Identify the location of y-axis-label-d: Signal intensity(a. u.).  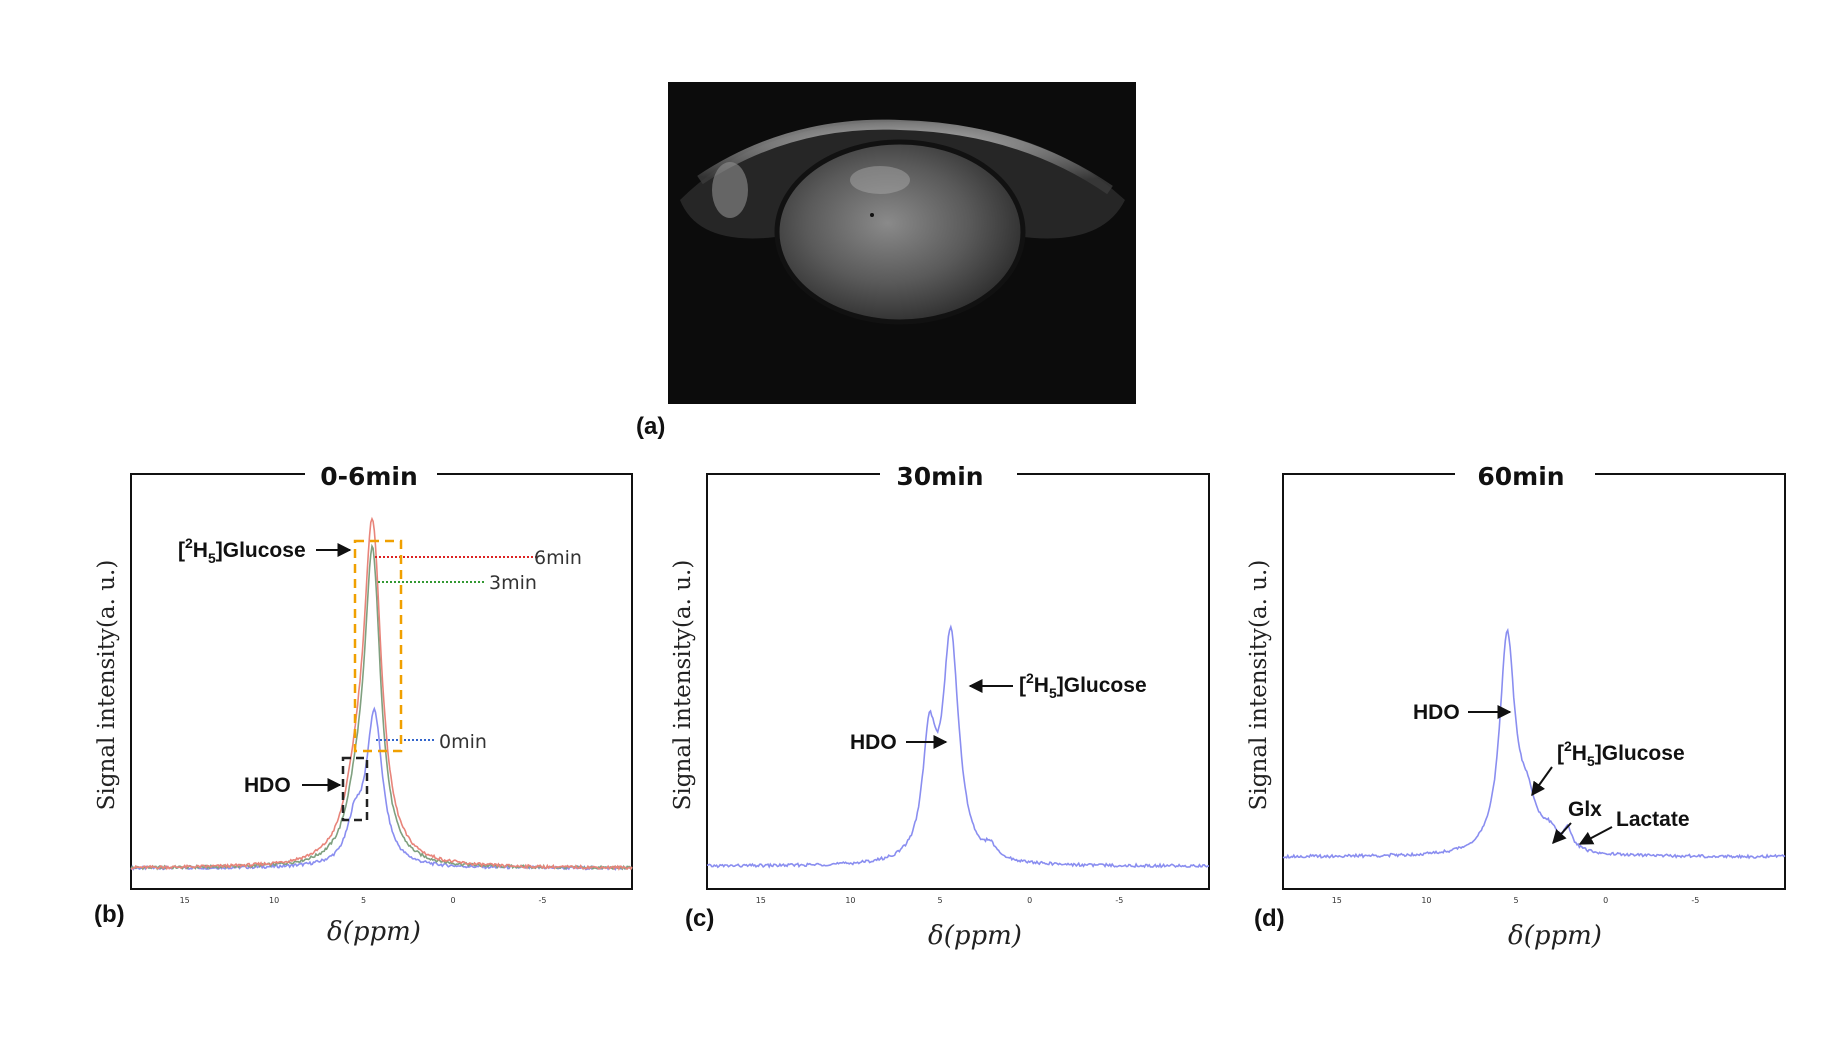
(1259, 685).